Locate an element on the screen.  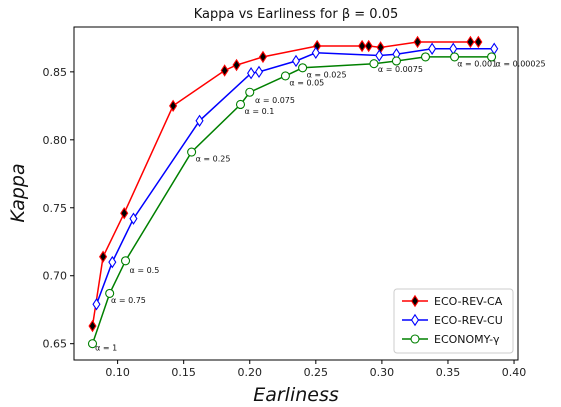
alpha-annotation: α = 0.001 is located at coordinates (477, 63).